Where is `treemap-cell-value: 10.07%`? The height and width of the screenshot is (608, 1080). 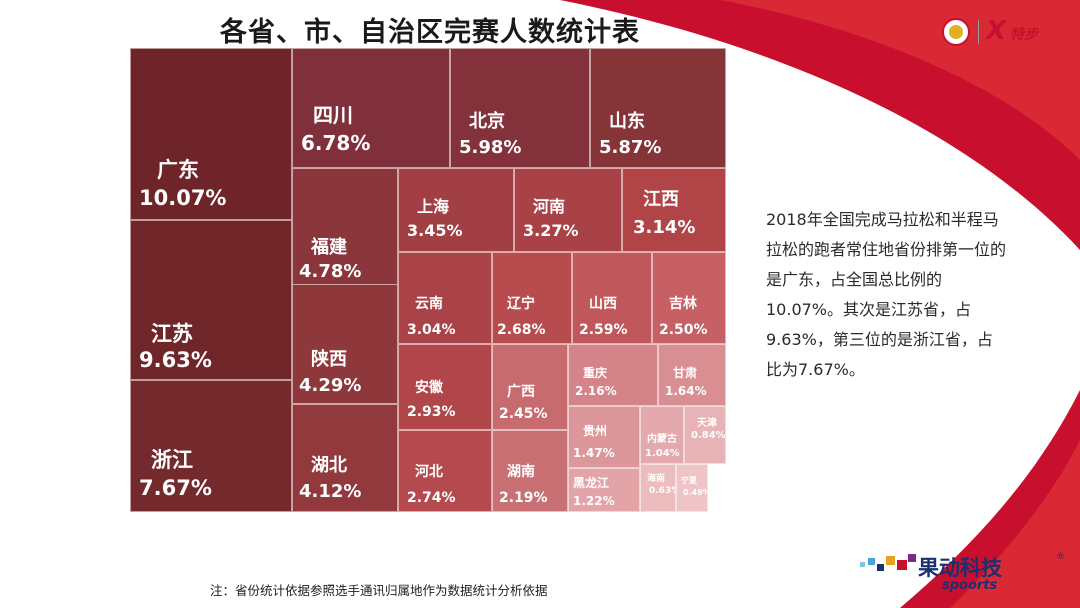
treemap-cell-value: 10.07% is located at coordinates (183, 198).